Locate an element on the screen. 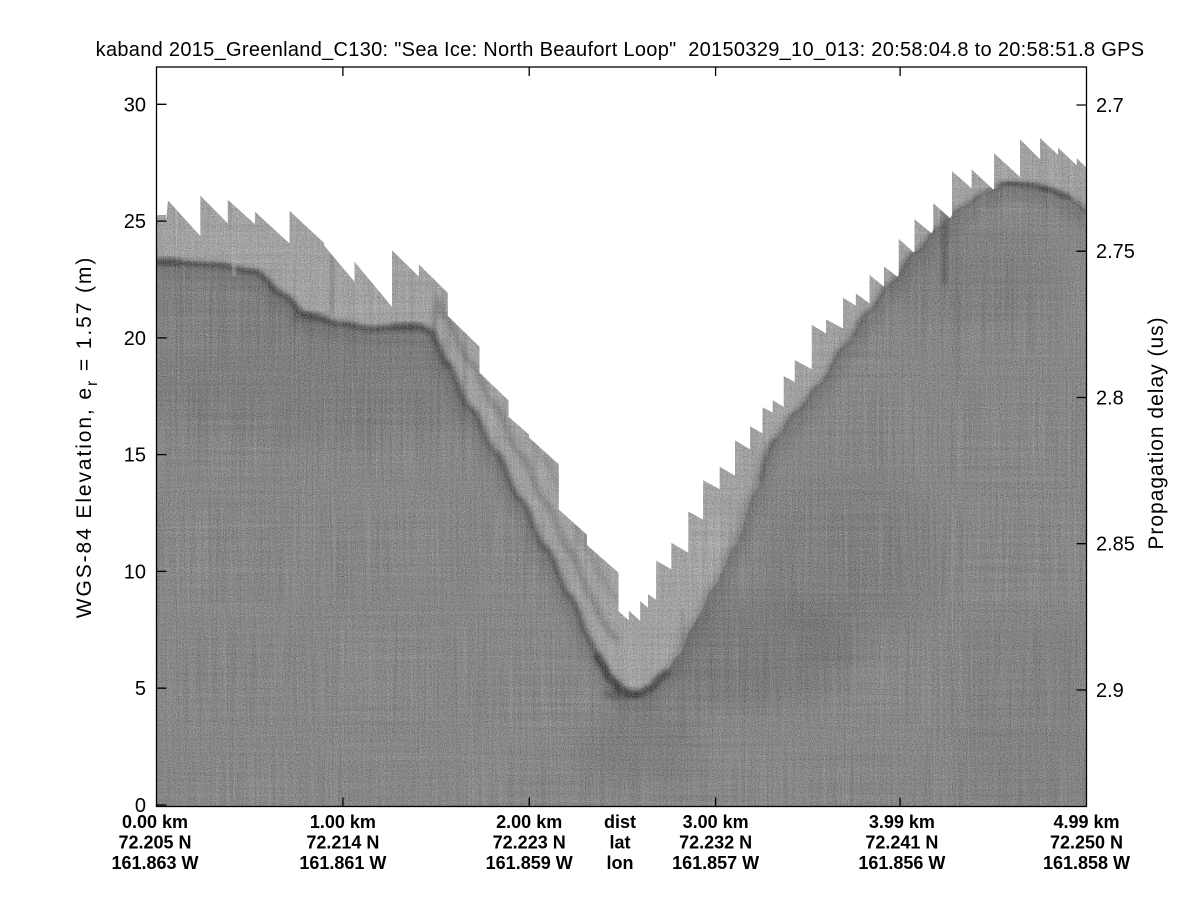 Image resolution: width=1200 pixels, height=900 pixels. svg-text: lon is located at coordinates (620, 863).